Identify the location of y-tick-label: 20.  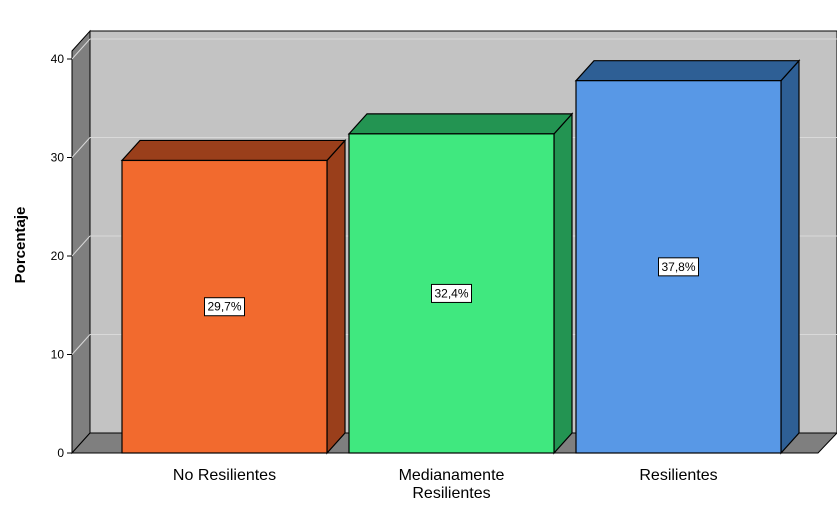
(58, 256).